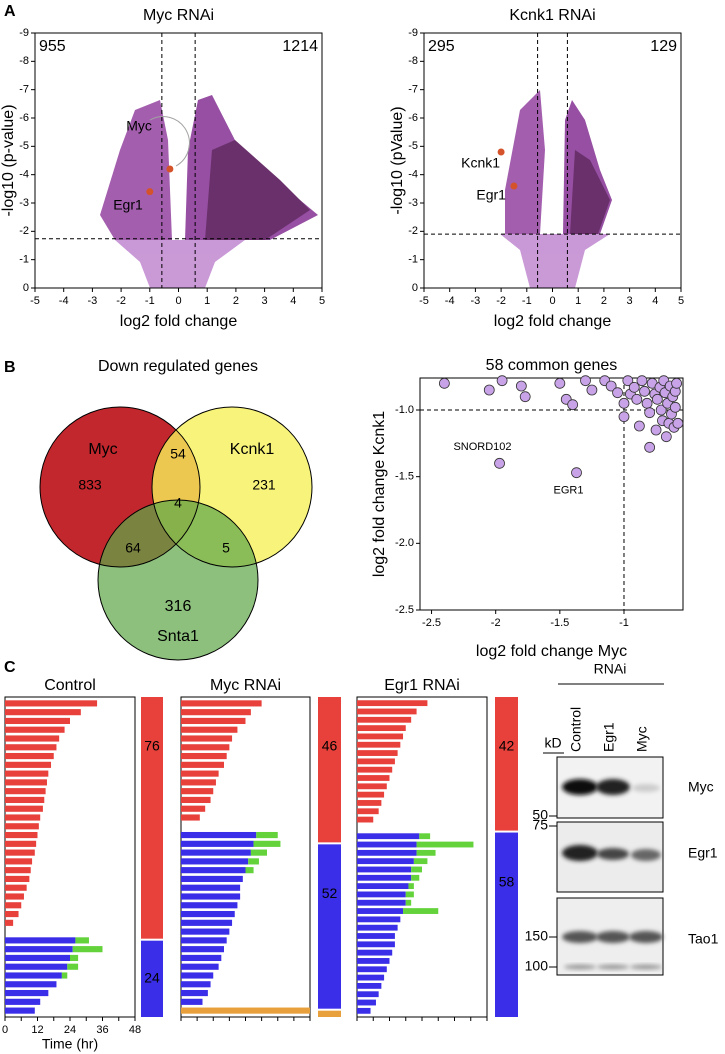 The image size is (725, 1054). I want to click on fraction-label: 46, so click(330, 746).